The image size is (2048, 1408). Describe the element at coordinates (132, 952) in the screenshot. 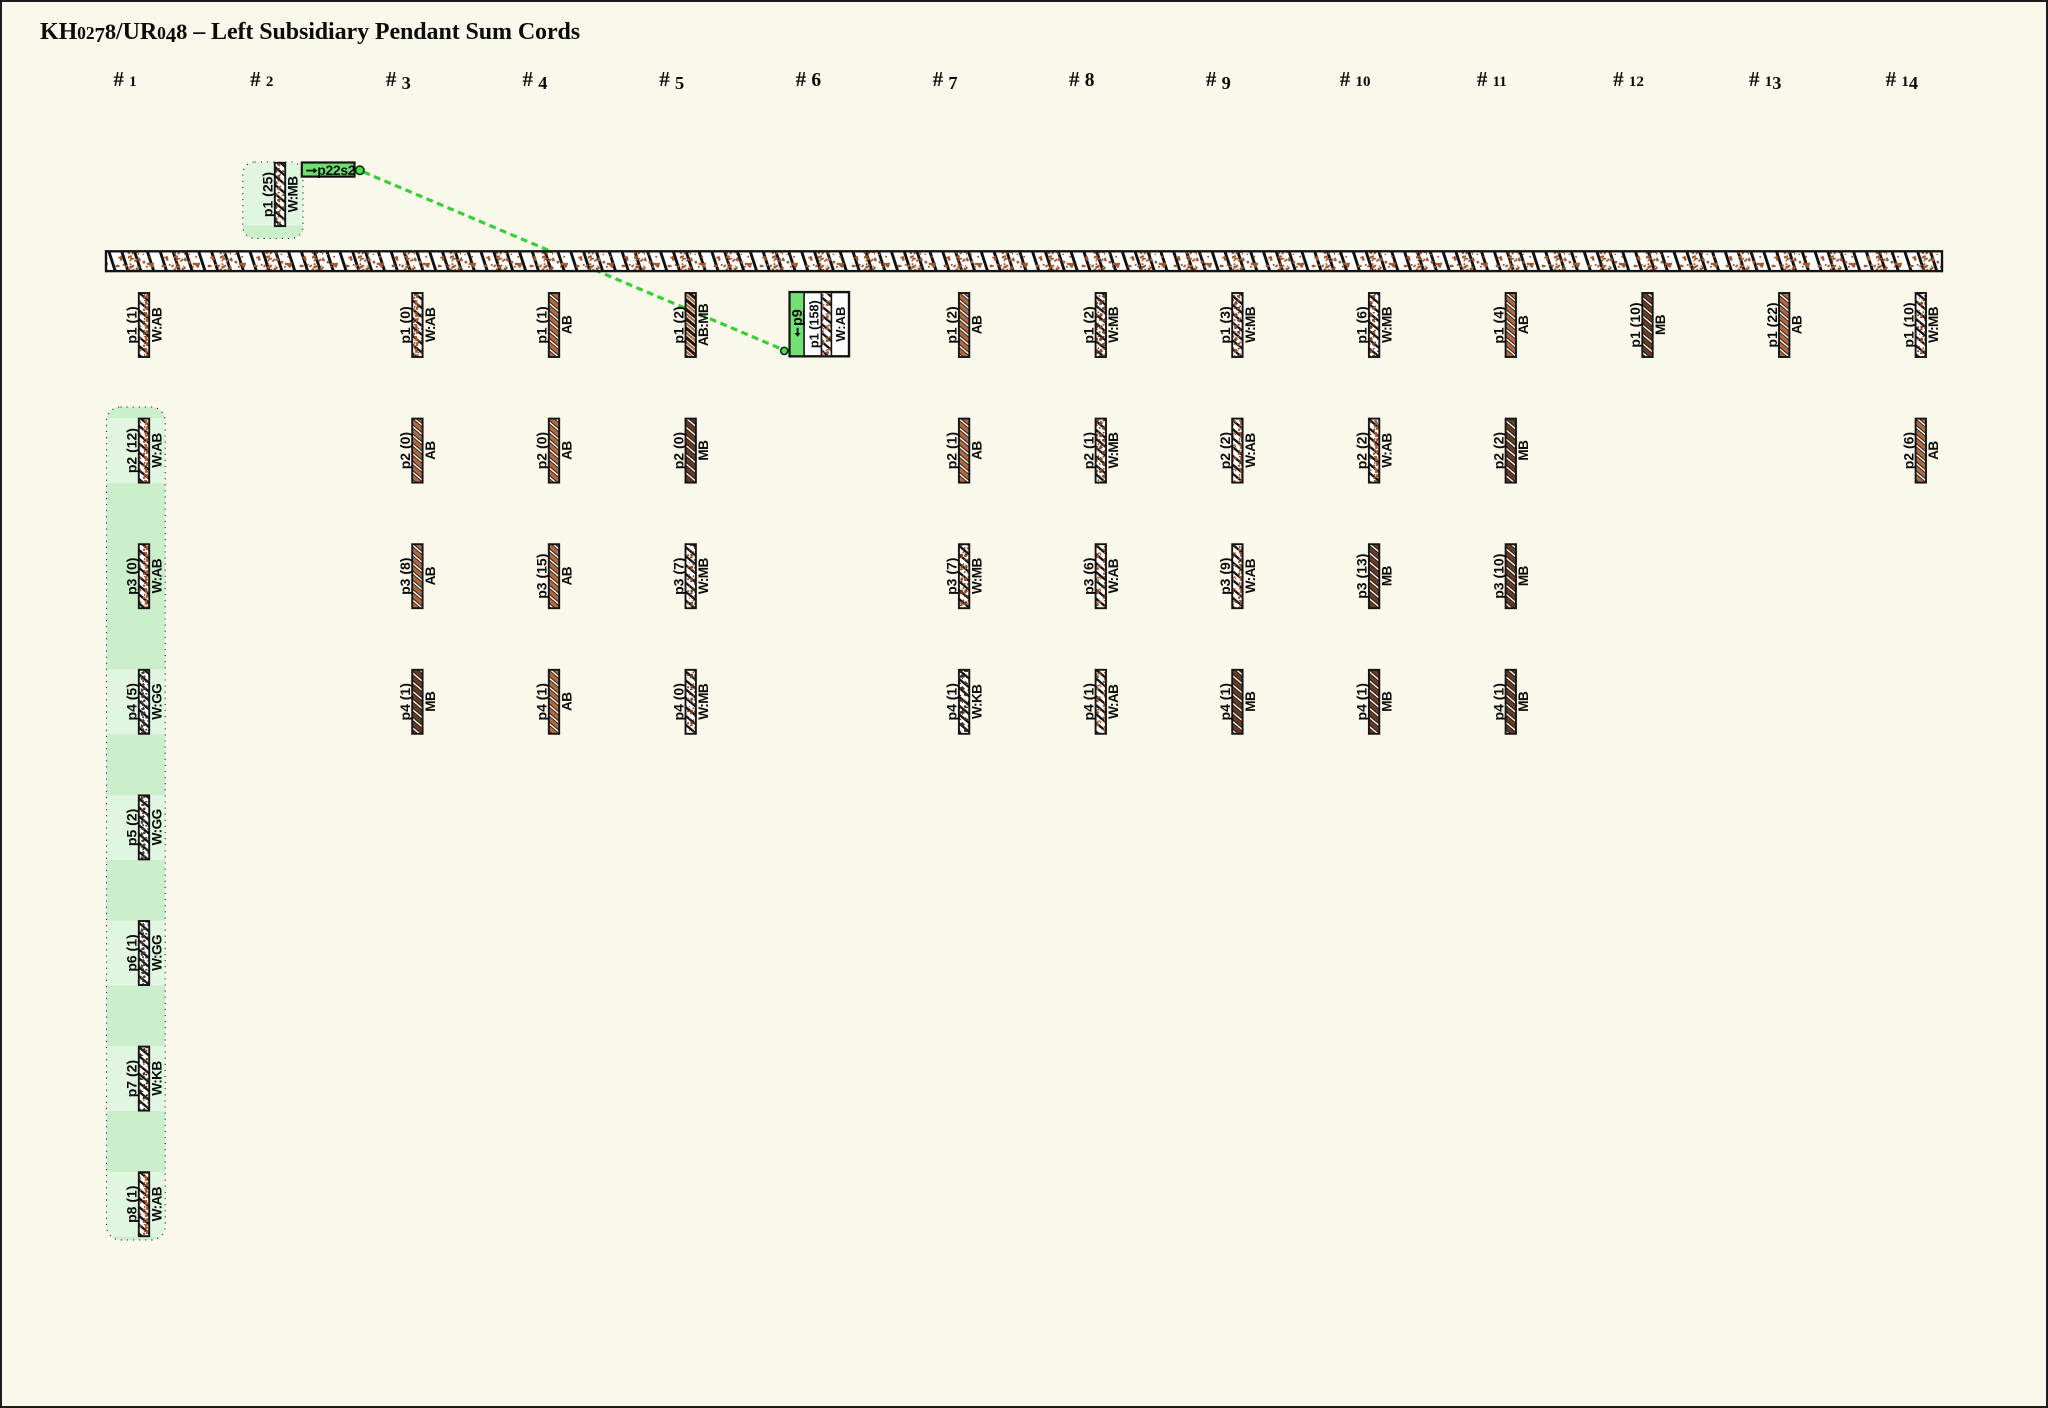

I see `svg-text: p6 (1)` at that location.